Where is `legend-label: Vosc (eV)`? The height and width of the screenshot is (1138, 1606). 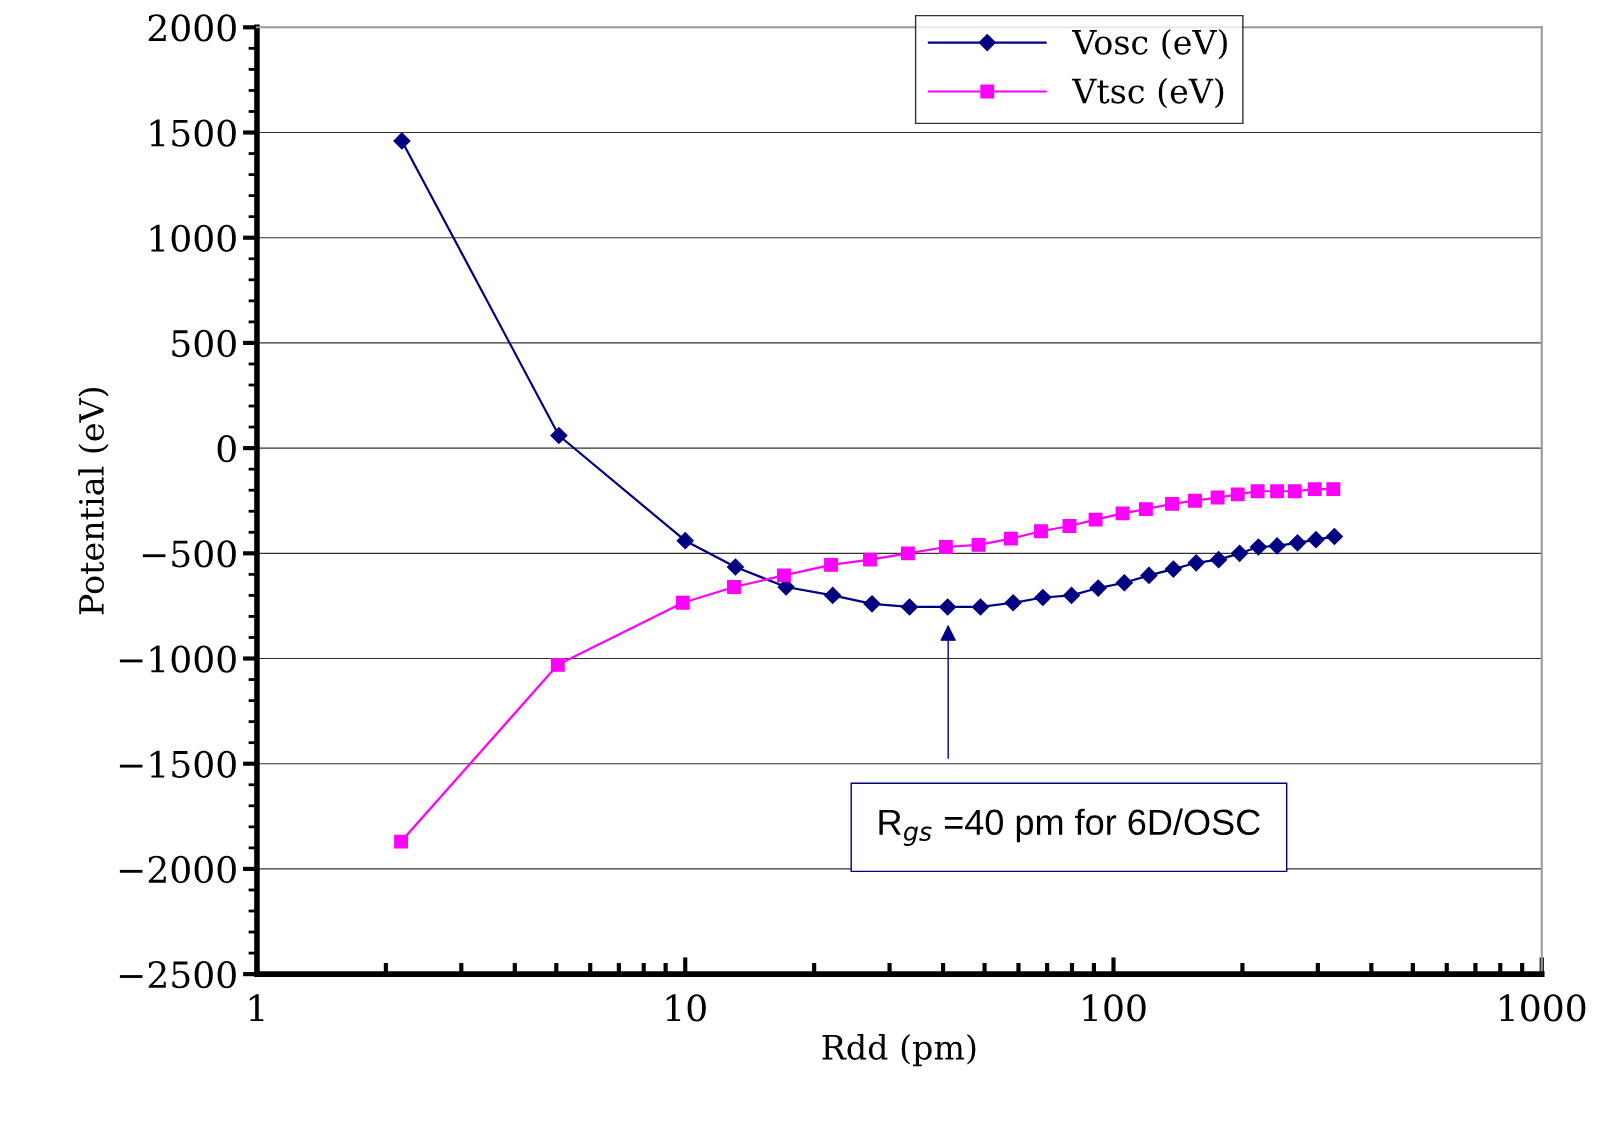
legend-label: Vosc (eV) is located at coordinates (1149, 44).